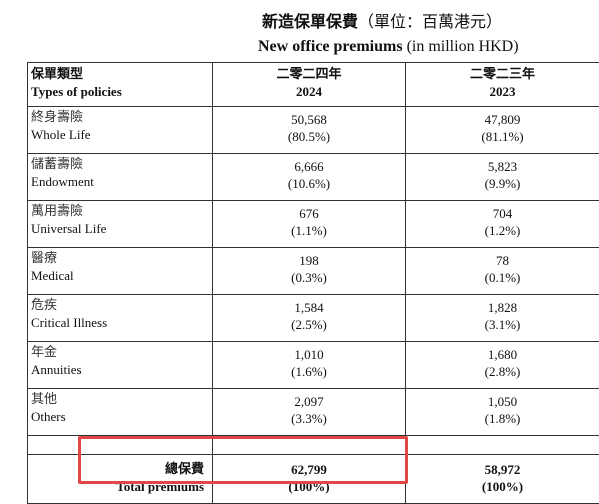 The height and width of the screenshot is (504, 599). Describe the element at coordinates (309, 230) in the screenshot. I see `percent-2024: (1.1%)` at that location.